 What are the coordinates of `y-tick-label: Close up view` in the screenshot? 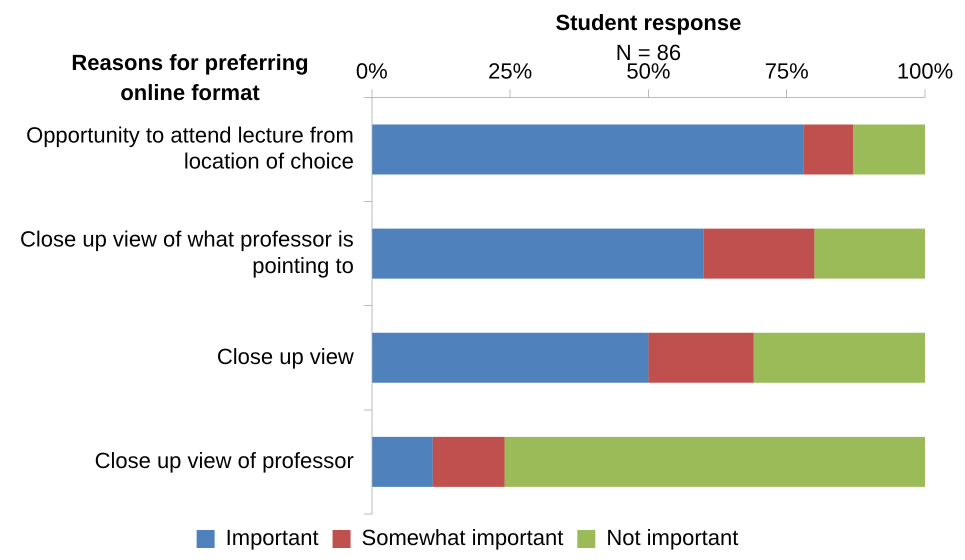 It's located at (285, 356).